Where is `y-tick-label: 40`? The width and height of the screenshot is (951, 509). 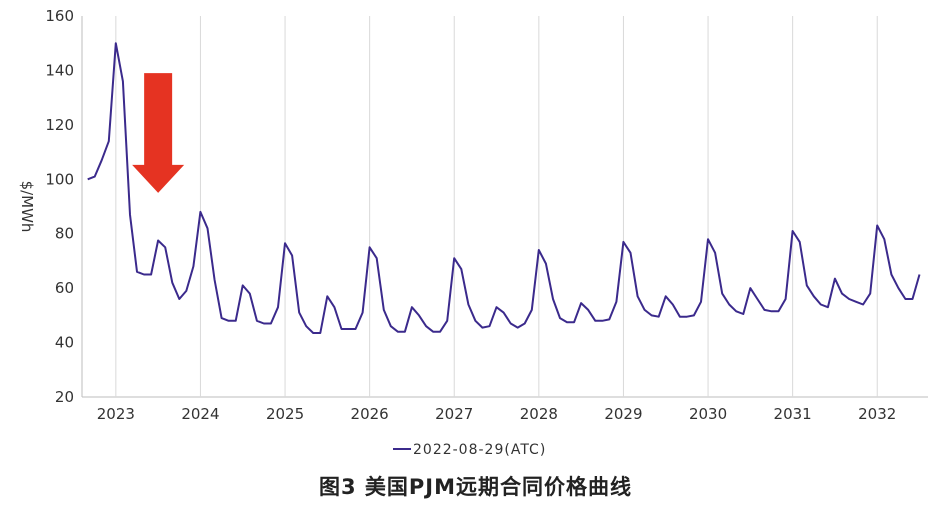 y-tick-label: 40 is located at coordinates (64, 343).